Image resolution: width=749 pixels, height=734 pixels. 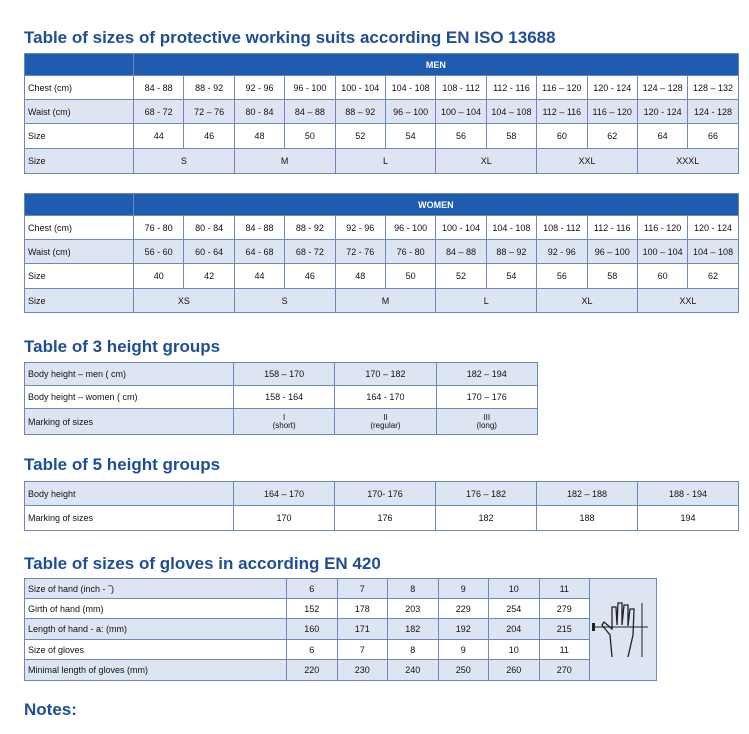 What do you see at coordinates (612, 251) in the screenshot?
I see `cell: 96 – 100` at bounding box center [612, 251].